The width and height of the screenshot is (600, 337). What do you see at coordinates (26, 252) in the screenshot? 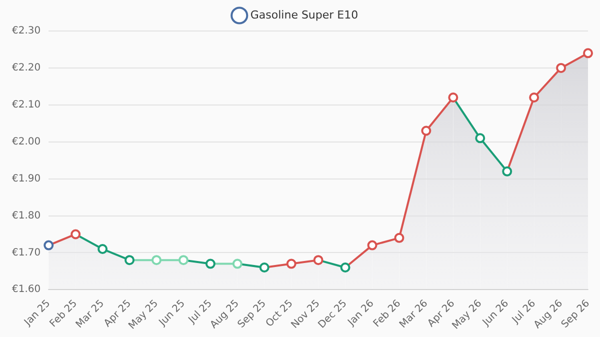
I see `y-tick-label: €1.70` at bounding box center [26, 252].